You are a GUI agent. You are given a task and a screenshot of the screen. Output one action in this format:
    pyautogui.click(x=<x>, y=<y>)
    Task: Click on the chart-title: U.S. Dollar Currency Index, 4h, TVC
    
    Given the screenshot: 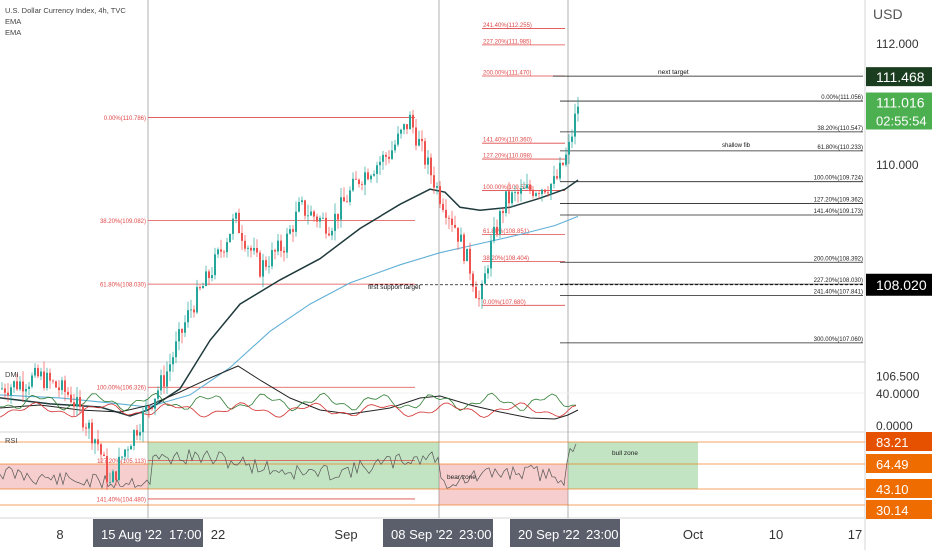 What is the action you would take?
    pyautogui.click(x=65, y=10)
    